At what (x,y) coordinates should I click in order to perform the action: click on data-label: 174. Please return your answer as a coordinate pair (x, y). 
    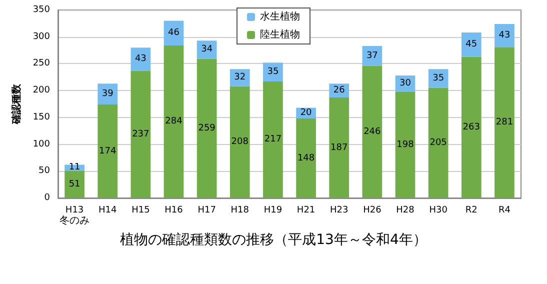
    Looking at the image, I should click on (107, 151).